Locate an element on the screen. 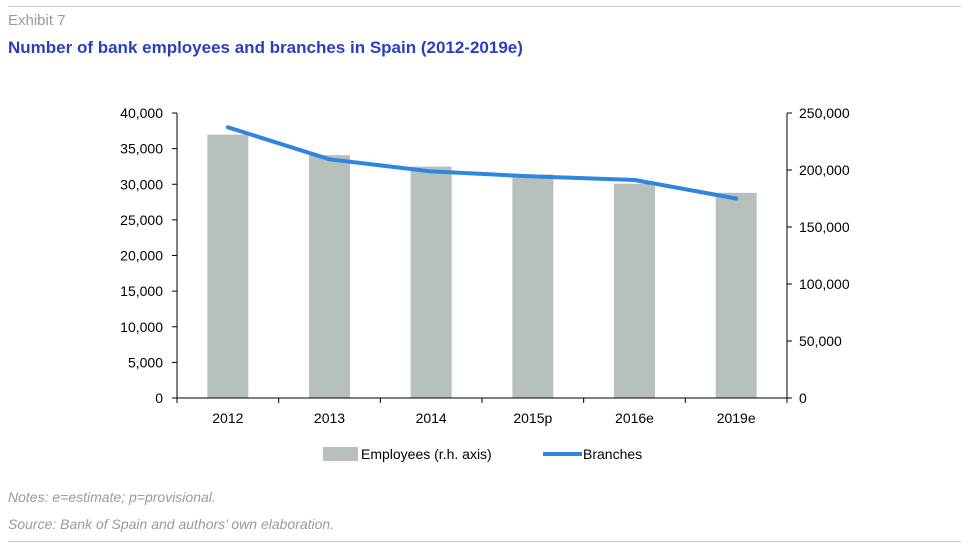  right-tick-label: 100,000 is located at coordinates (824, 284).